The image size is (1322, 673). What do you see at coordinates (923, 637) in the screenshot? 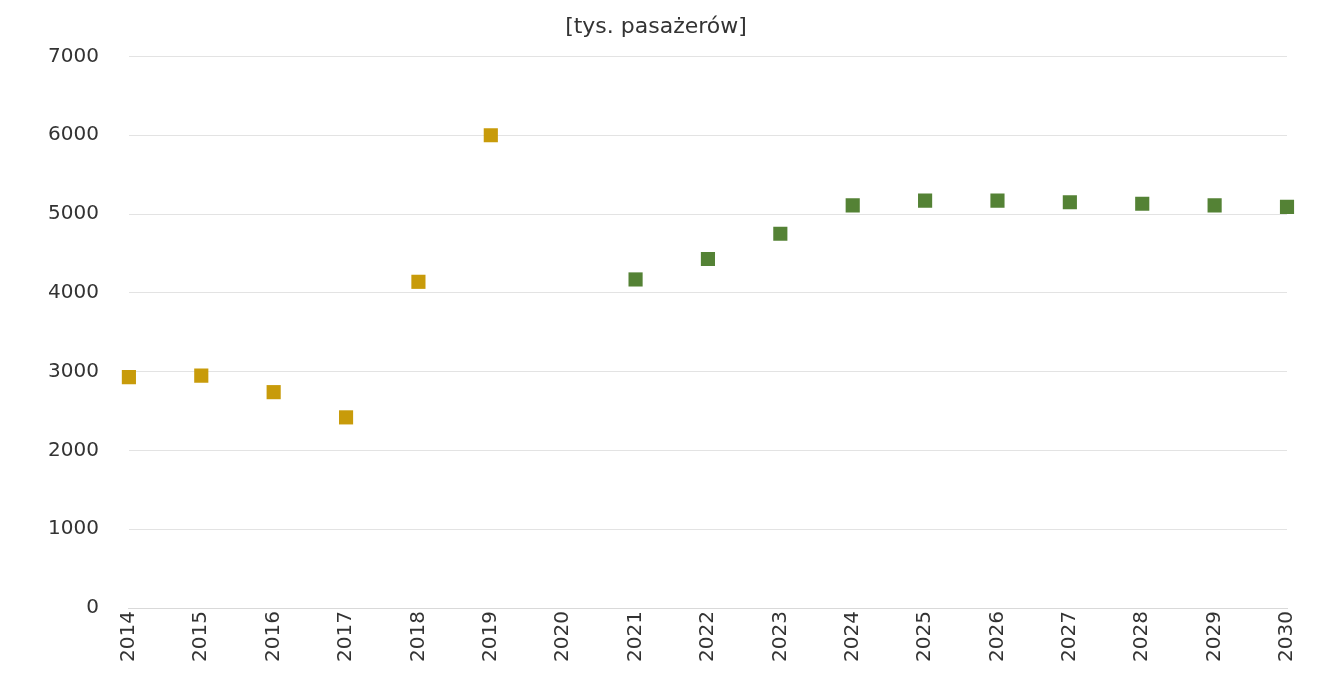
I see `x-tick-label: 2025` at bounding box center [923, 637].